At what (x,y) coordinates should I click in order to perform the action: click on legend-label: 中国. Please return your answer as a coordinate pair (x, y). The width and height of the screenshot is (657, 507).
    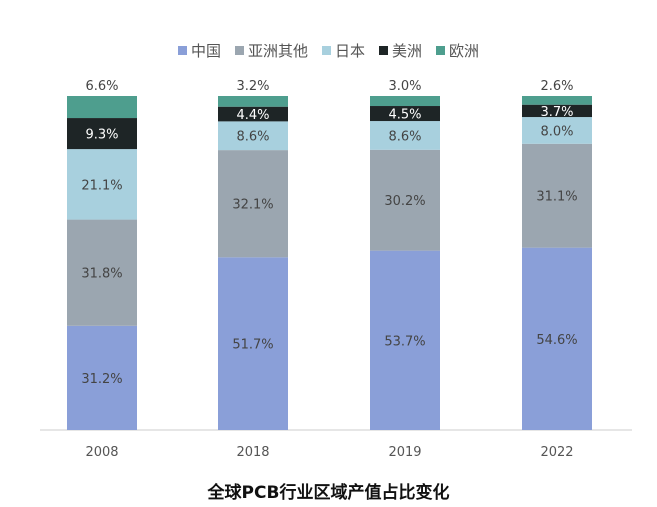
    Looking at the image, I should click on (205, 51).